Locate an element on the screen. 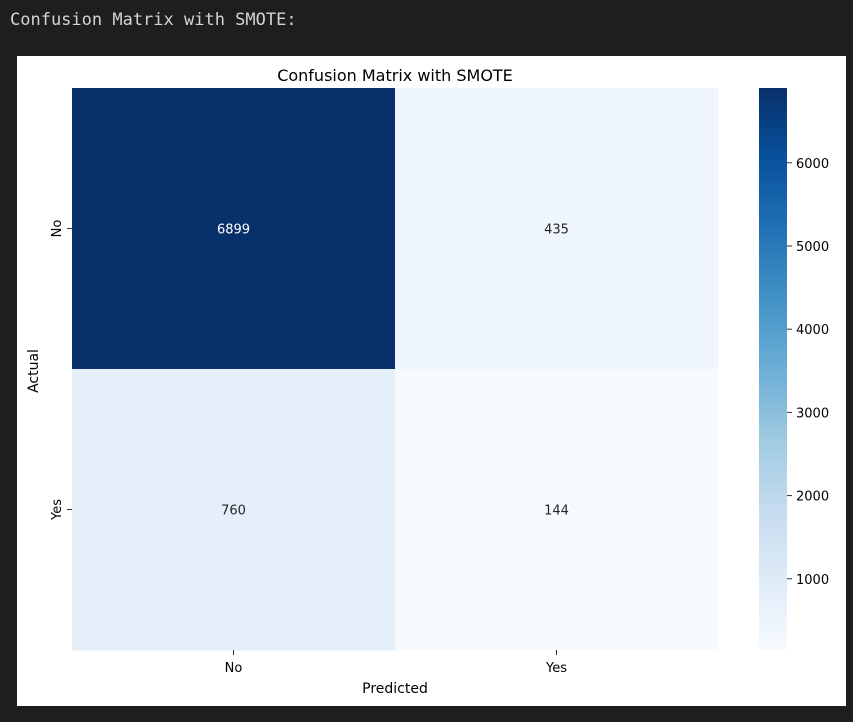  colorbar-tick-label: 4000 is located at coordinates (812, 330).